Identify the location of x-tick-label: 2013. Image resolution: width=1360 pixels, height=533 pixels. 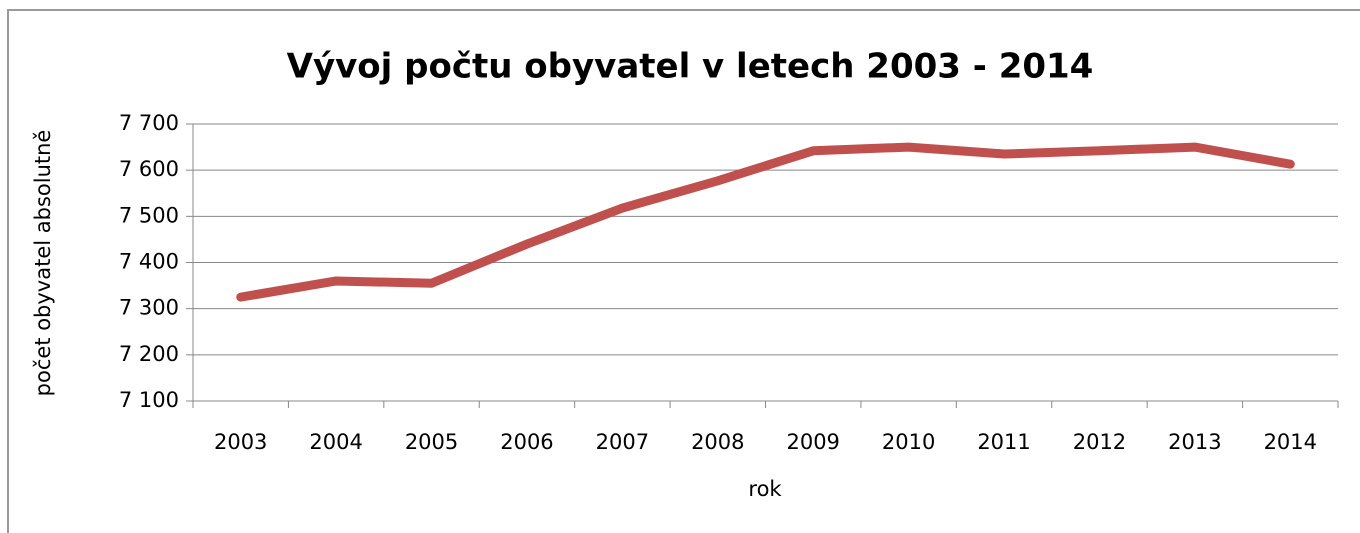
(1194, 442).